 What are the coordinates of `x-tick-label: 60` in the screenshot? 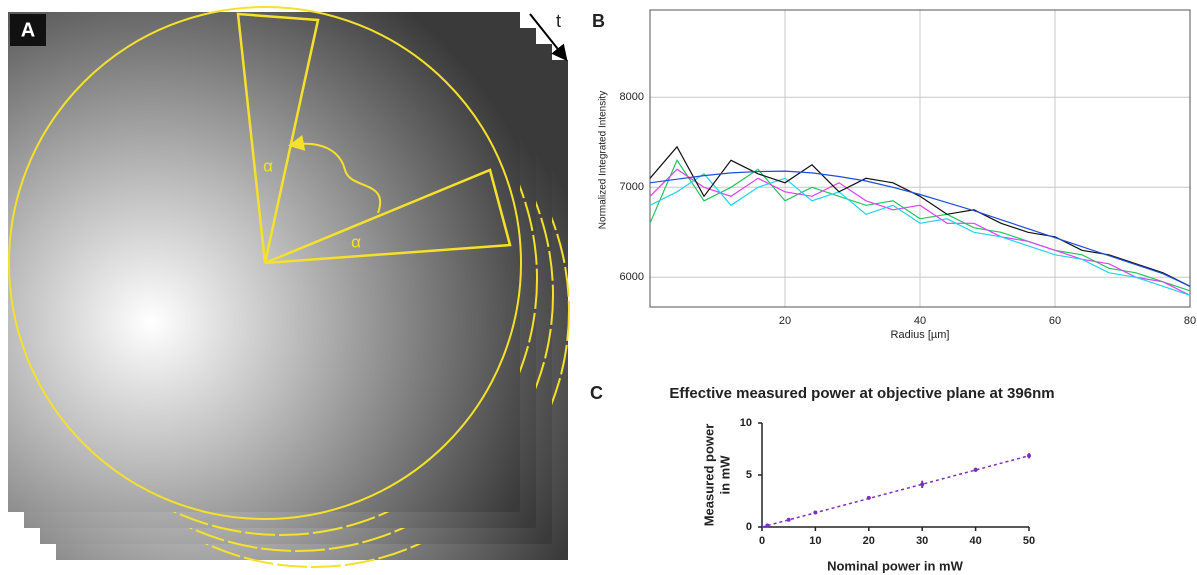 It's located at (1055, 321).